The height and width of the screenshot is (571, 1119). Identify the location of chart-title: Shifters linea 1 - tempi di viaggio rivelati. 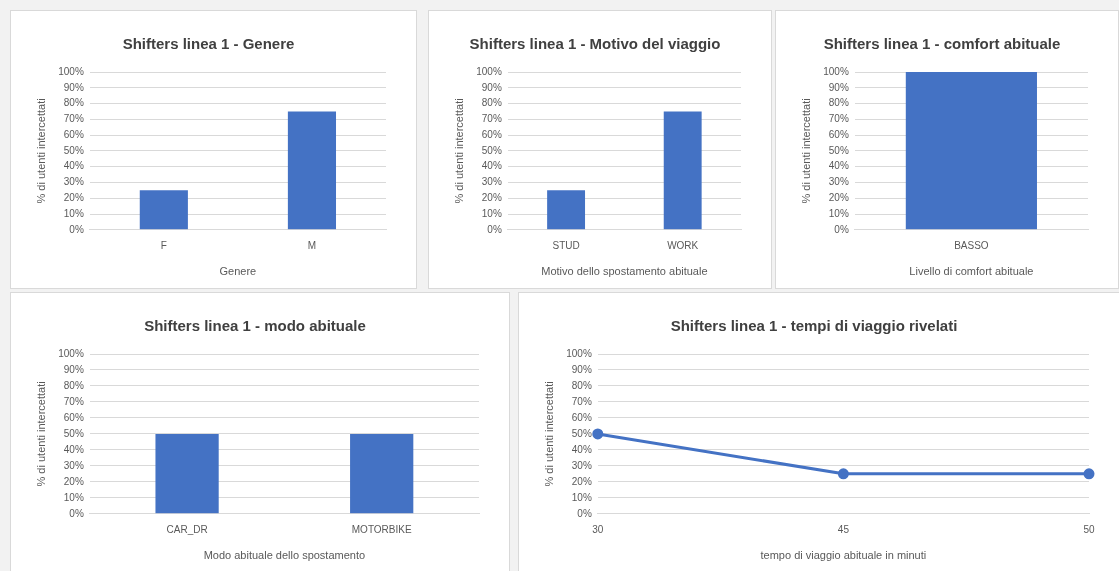
(814, 326).